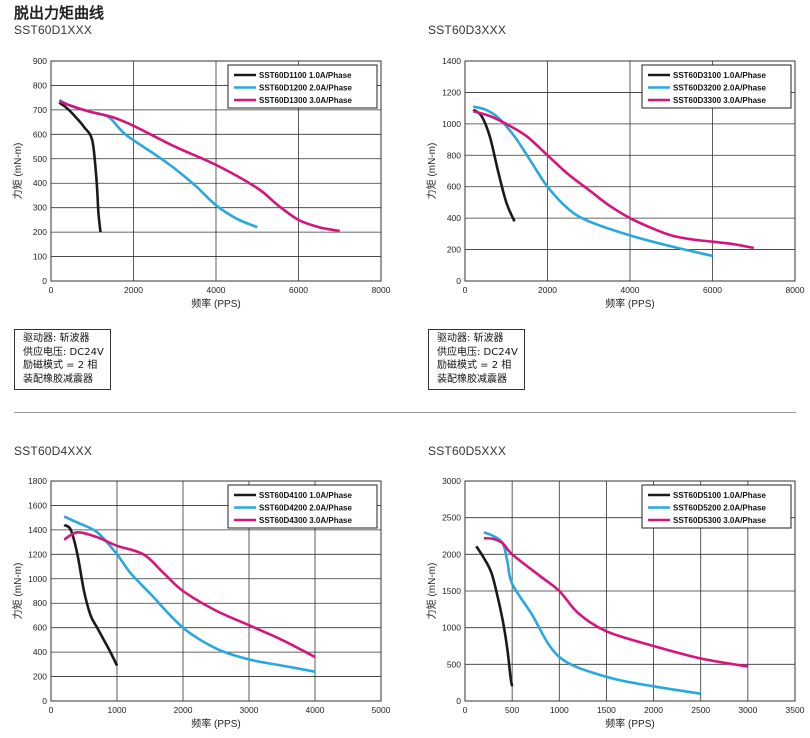 The image size is (810, 738). Describe the element at coordinates (719, 100) in the screenshot. I see `legend-entry: SST60D3300 3.0A/Phase` at that location.